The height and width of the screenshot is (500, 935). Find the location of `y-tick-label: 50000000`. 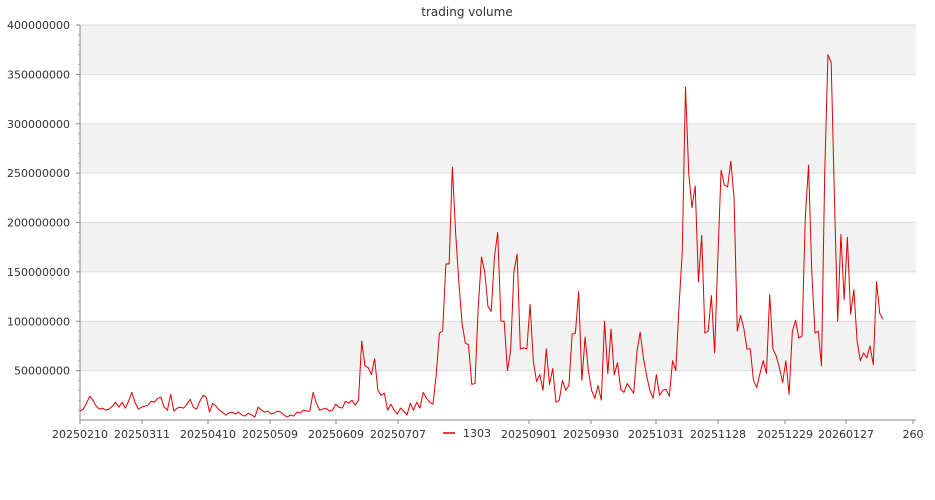

y-tick-label: 50000000 is located at coordinates (42, 371).